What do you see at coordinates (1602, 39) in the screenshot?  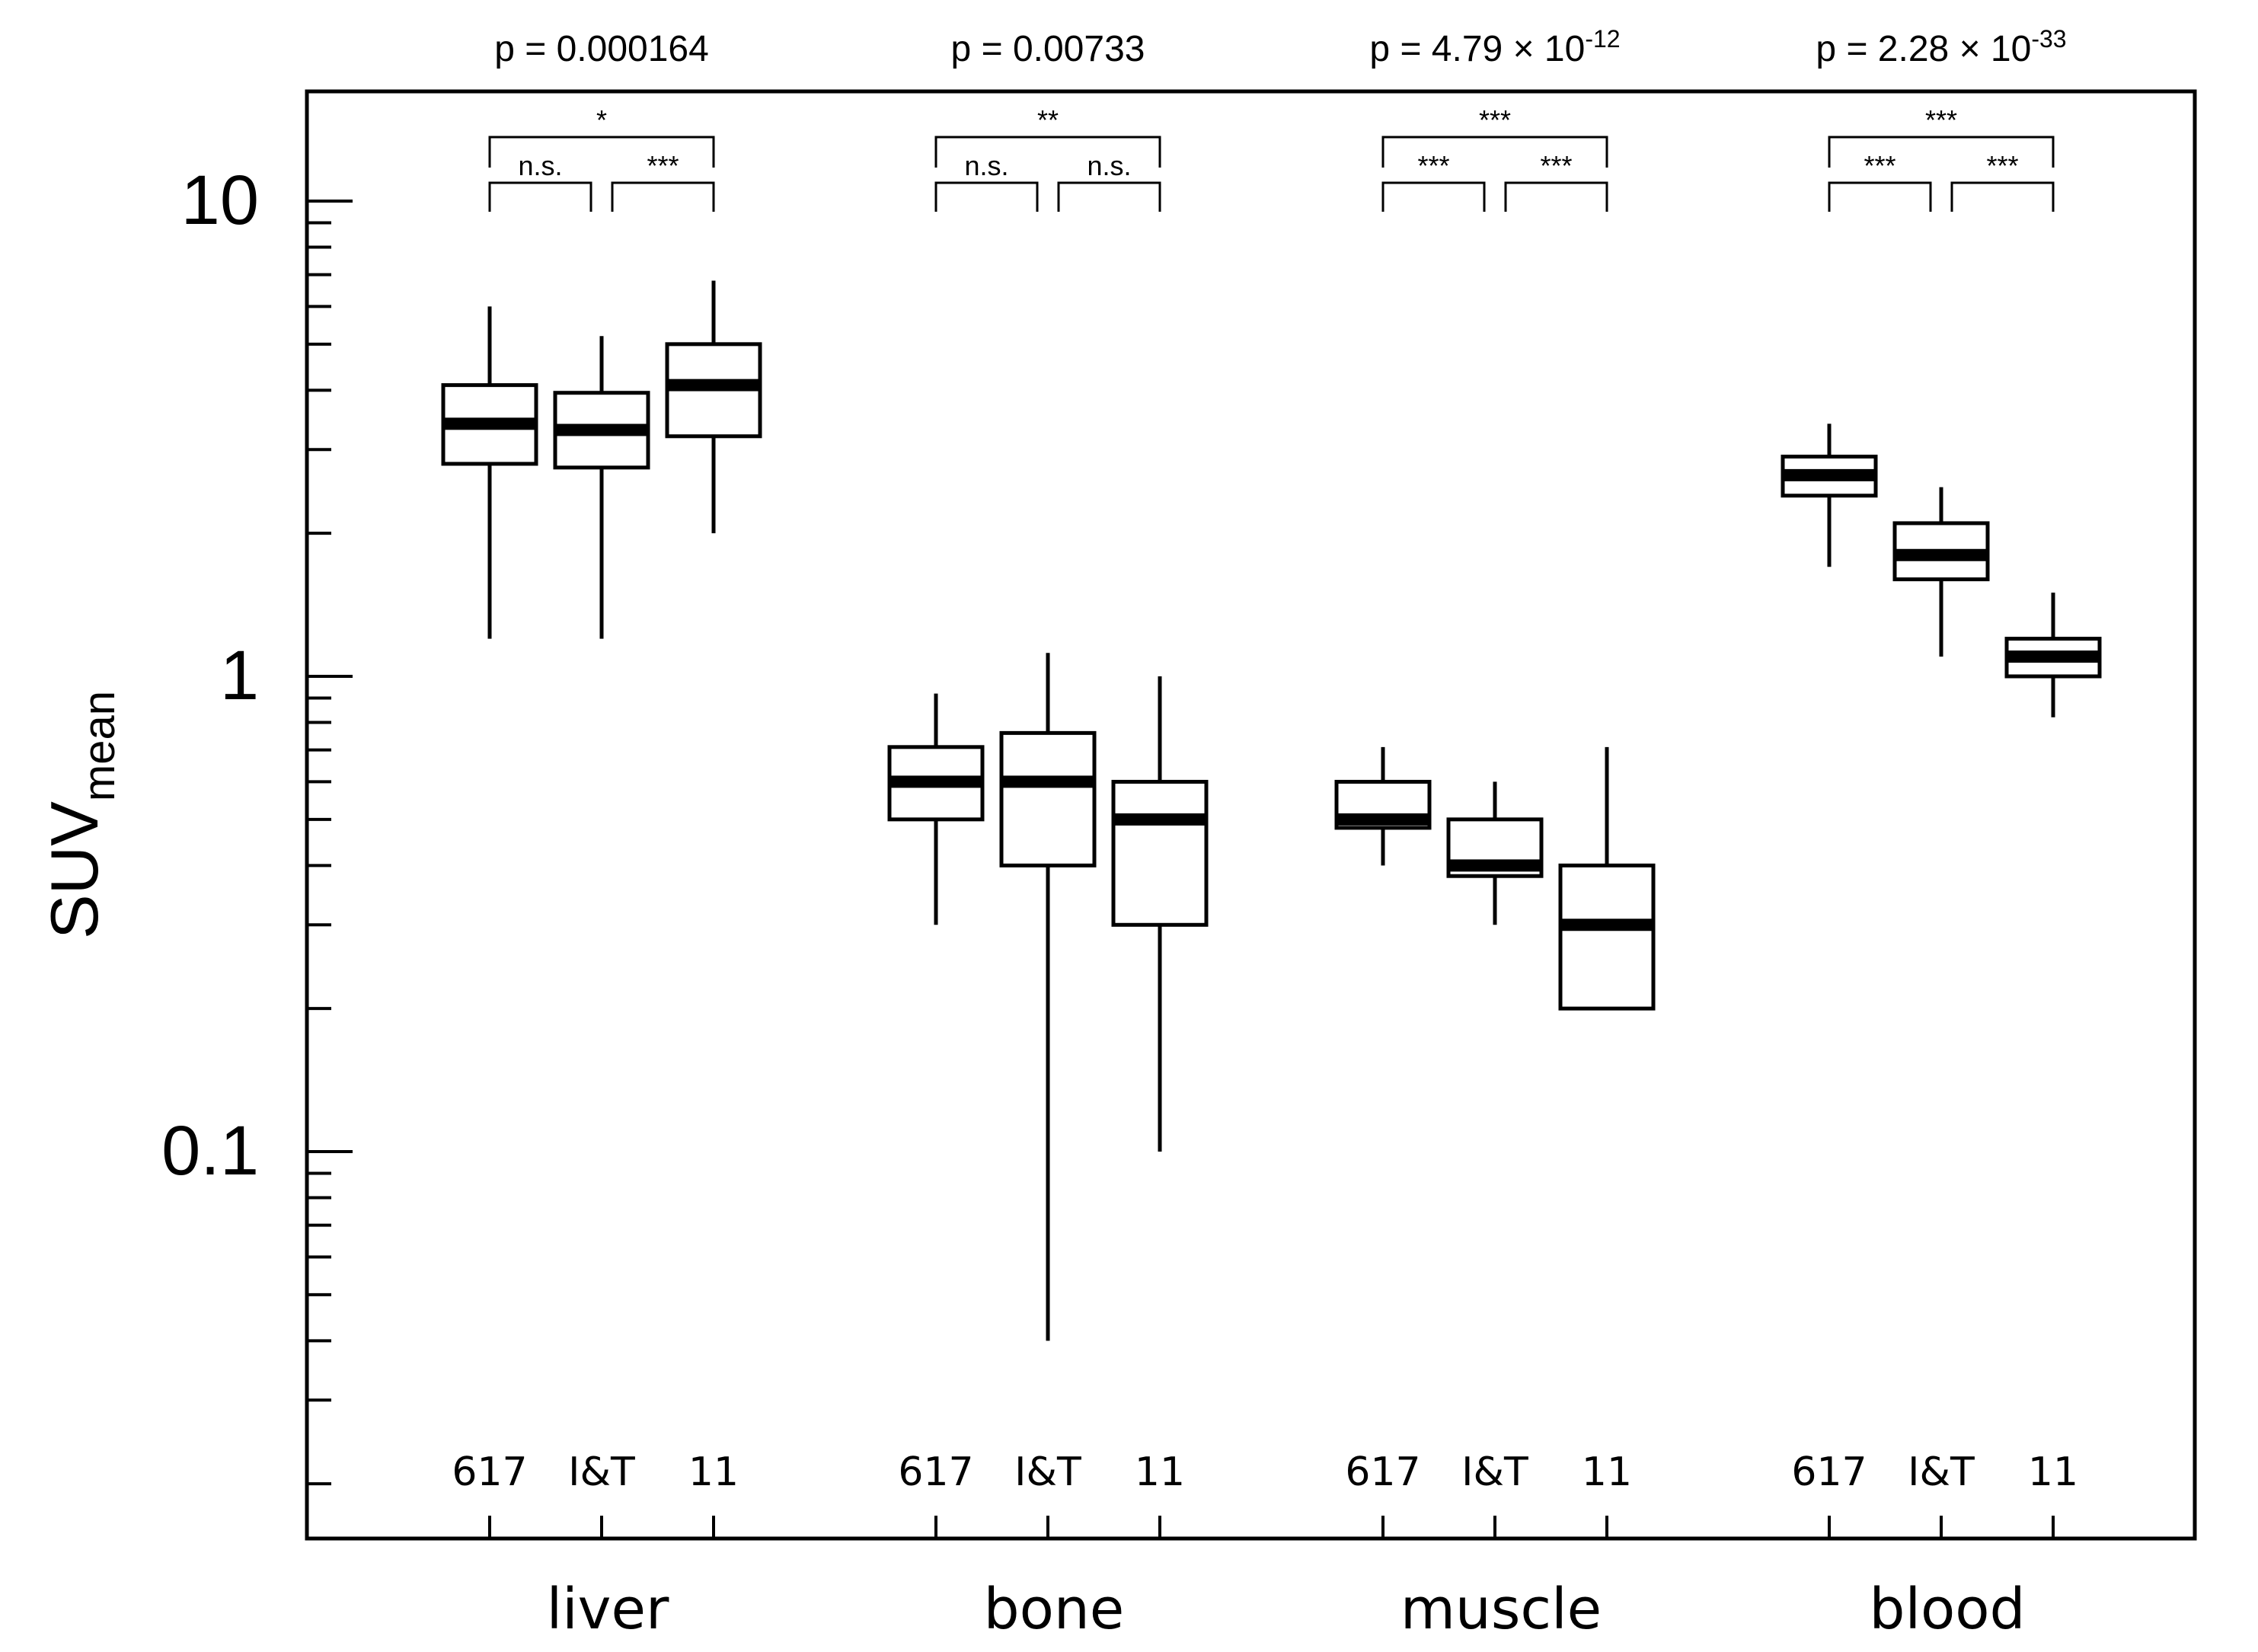 I see `p-value-exponent: -12` at bounding box center [1602, 39].